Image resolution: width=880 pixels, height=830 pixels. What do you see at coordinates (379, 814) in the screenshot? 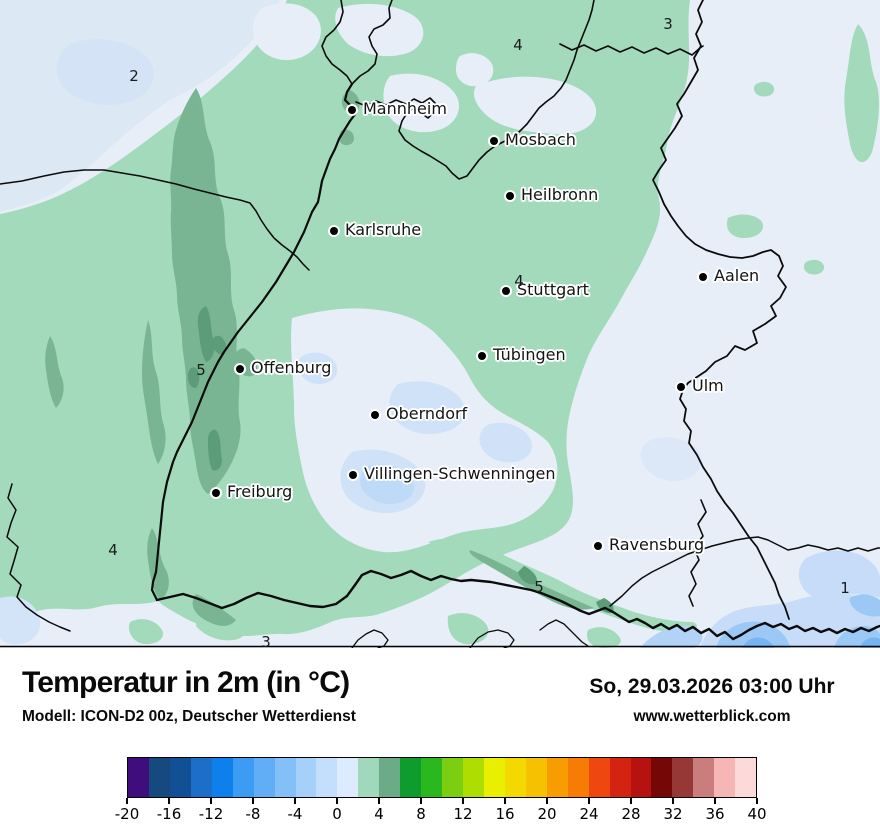
I see `colorbar-tick-label: 4` at bounding box center [379, 814].